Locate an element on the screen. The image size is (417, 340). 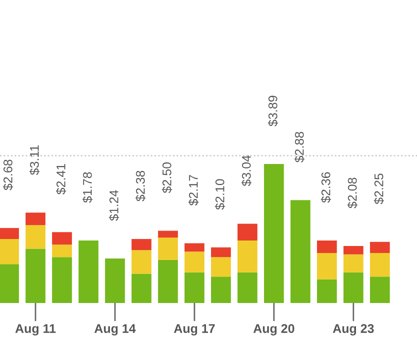
annotation: $2.08 is located at coordinates (352, 193).